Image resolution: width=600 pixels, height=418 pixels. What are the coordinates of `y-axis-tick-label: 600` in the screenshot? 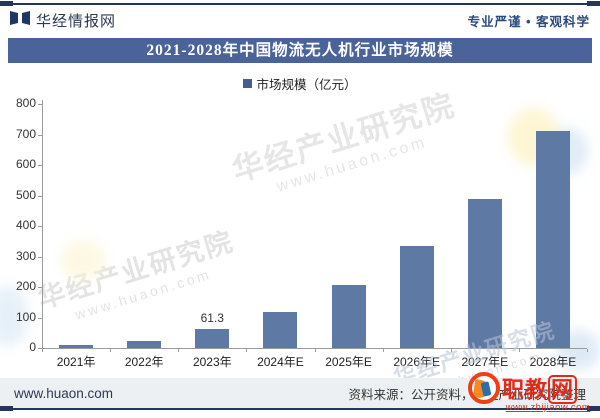 It's located at (25, 164).